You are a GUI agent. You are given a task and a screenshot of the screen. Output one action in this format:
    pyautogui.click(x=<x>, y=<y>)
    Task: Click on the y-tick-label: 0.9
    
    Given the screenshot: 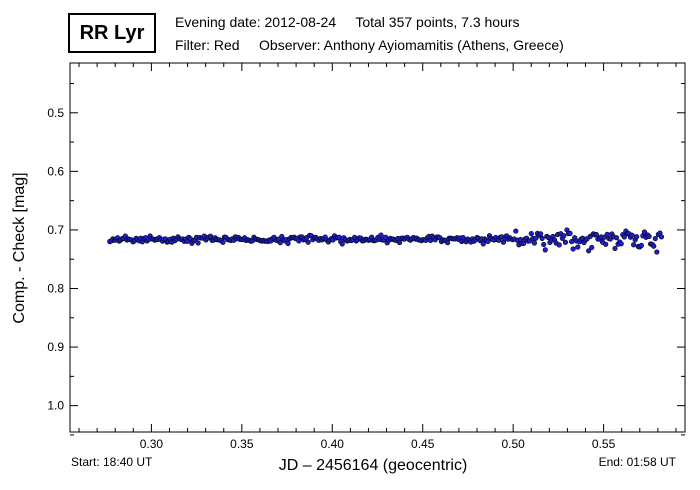 What is the action you would take?
    pyautogui.click(x=55, y=347)
    